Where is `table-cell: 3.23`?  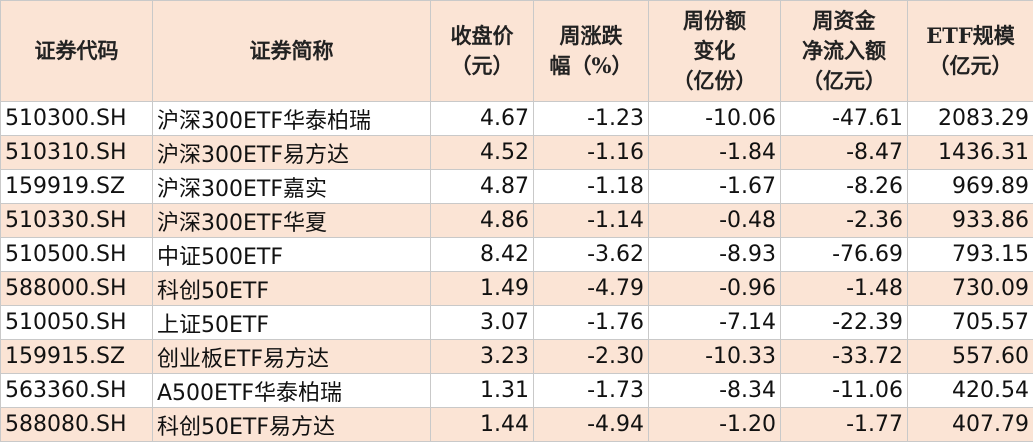 table-cell: 3.23 is located at coordinates (482, 356).